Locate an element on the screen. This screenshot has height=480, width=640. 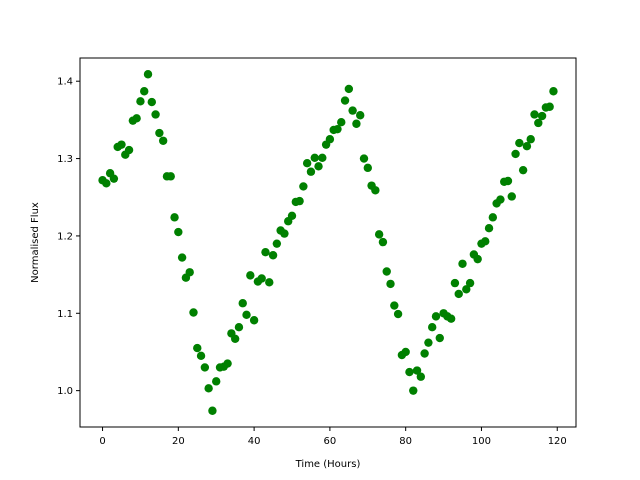
y-tick-label: 1.0 is located at coordinates (65, 391).